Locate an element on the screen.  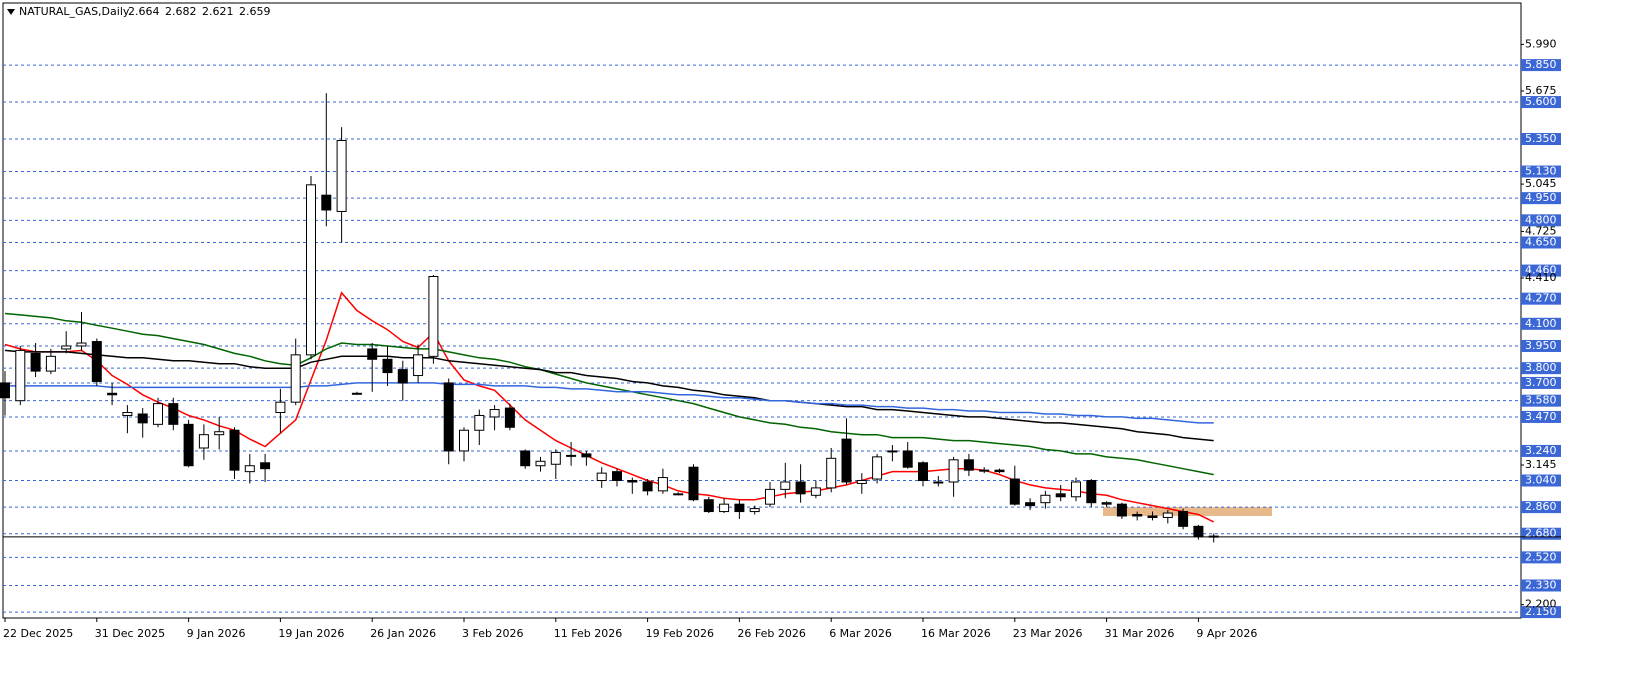
x-tick-label: 31 Mar 2026 is located at coordinates (1140, 633).